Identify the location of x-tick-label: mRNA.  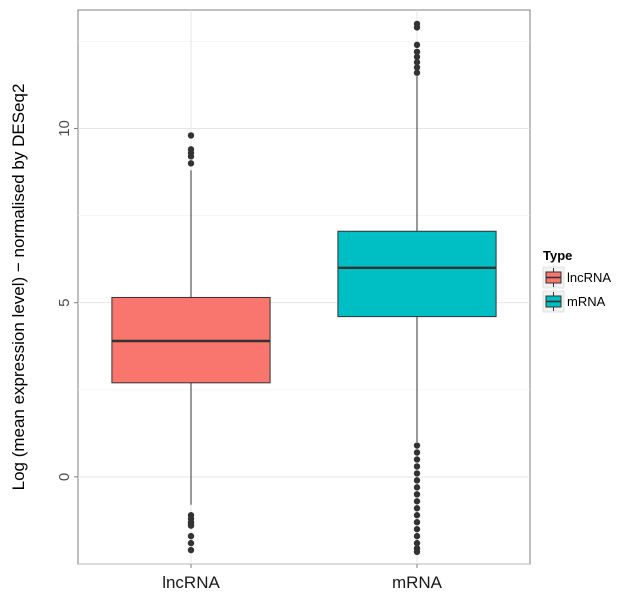
(417, 582).